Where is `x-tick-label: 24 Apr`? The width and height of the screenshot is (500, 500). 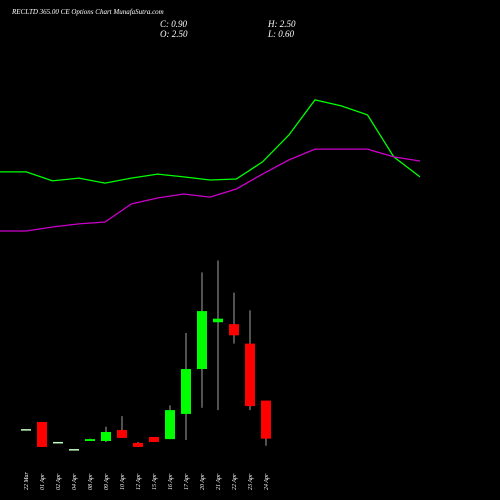 x-tick-label: 24 Apr is located at coordinates (266, 481).